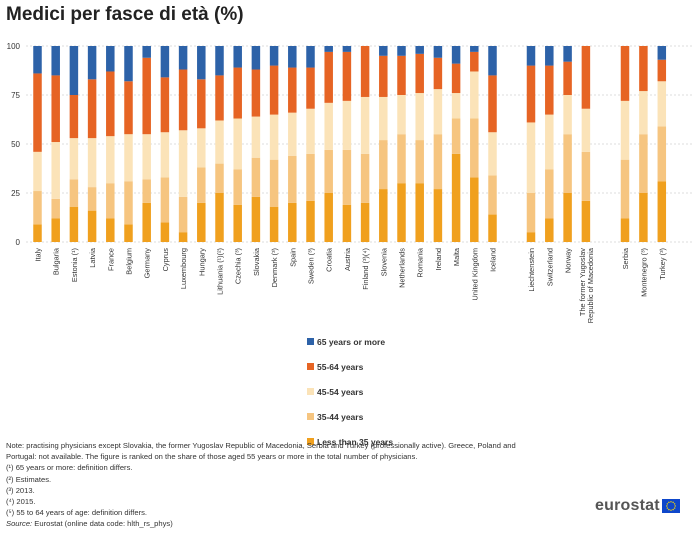 The width and height of the screenshot is (700, 534). Describe the element at coordinates (438, 259) in the screenshot. I see `x-tick-label: Ireland` at that location.